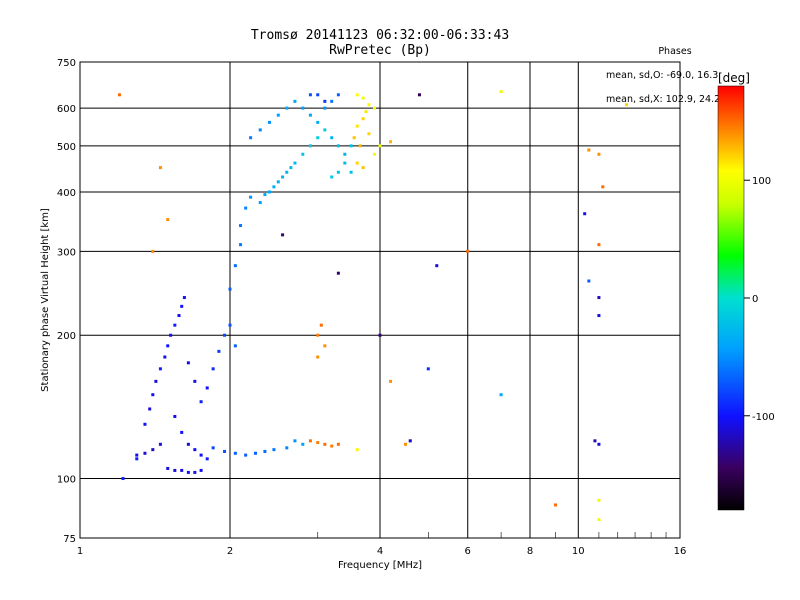 This screenshot has width=800, height=600. What do you see at coordinates (755, 299) in the screenshot?
I see `colorbar-tick-label: 0` at bounding box center [755, 299].